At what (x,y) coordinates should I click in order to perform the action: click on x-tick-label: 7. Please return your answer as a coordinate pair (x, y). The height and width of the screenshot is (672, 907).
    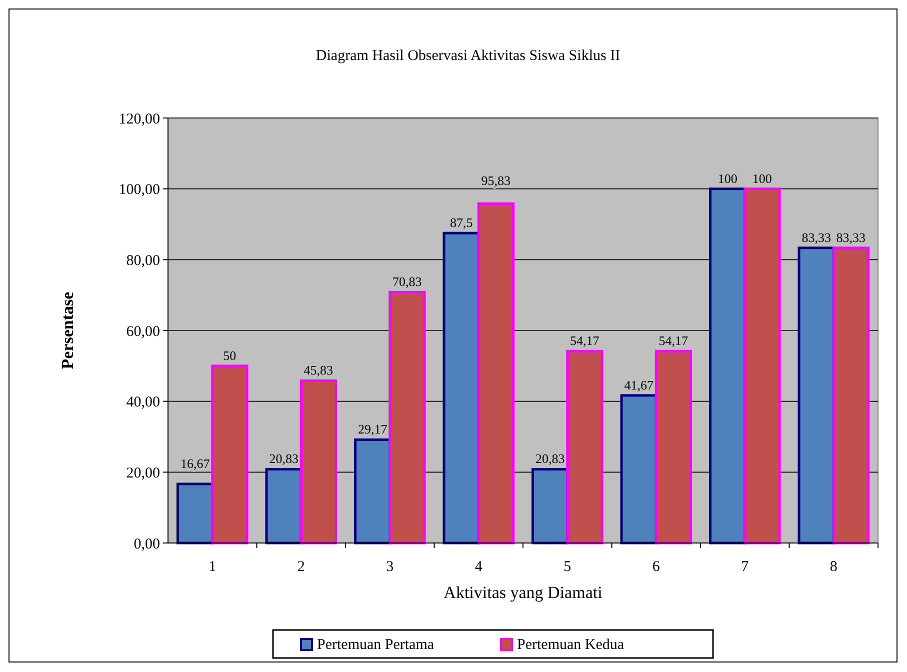
    Looking at the image, I should click on (745, 567).